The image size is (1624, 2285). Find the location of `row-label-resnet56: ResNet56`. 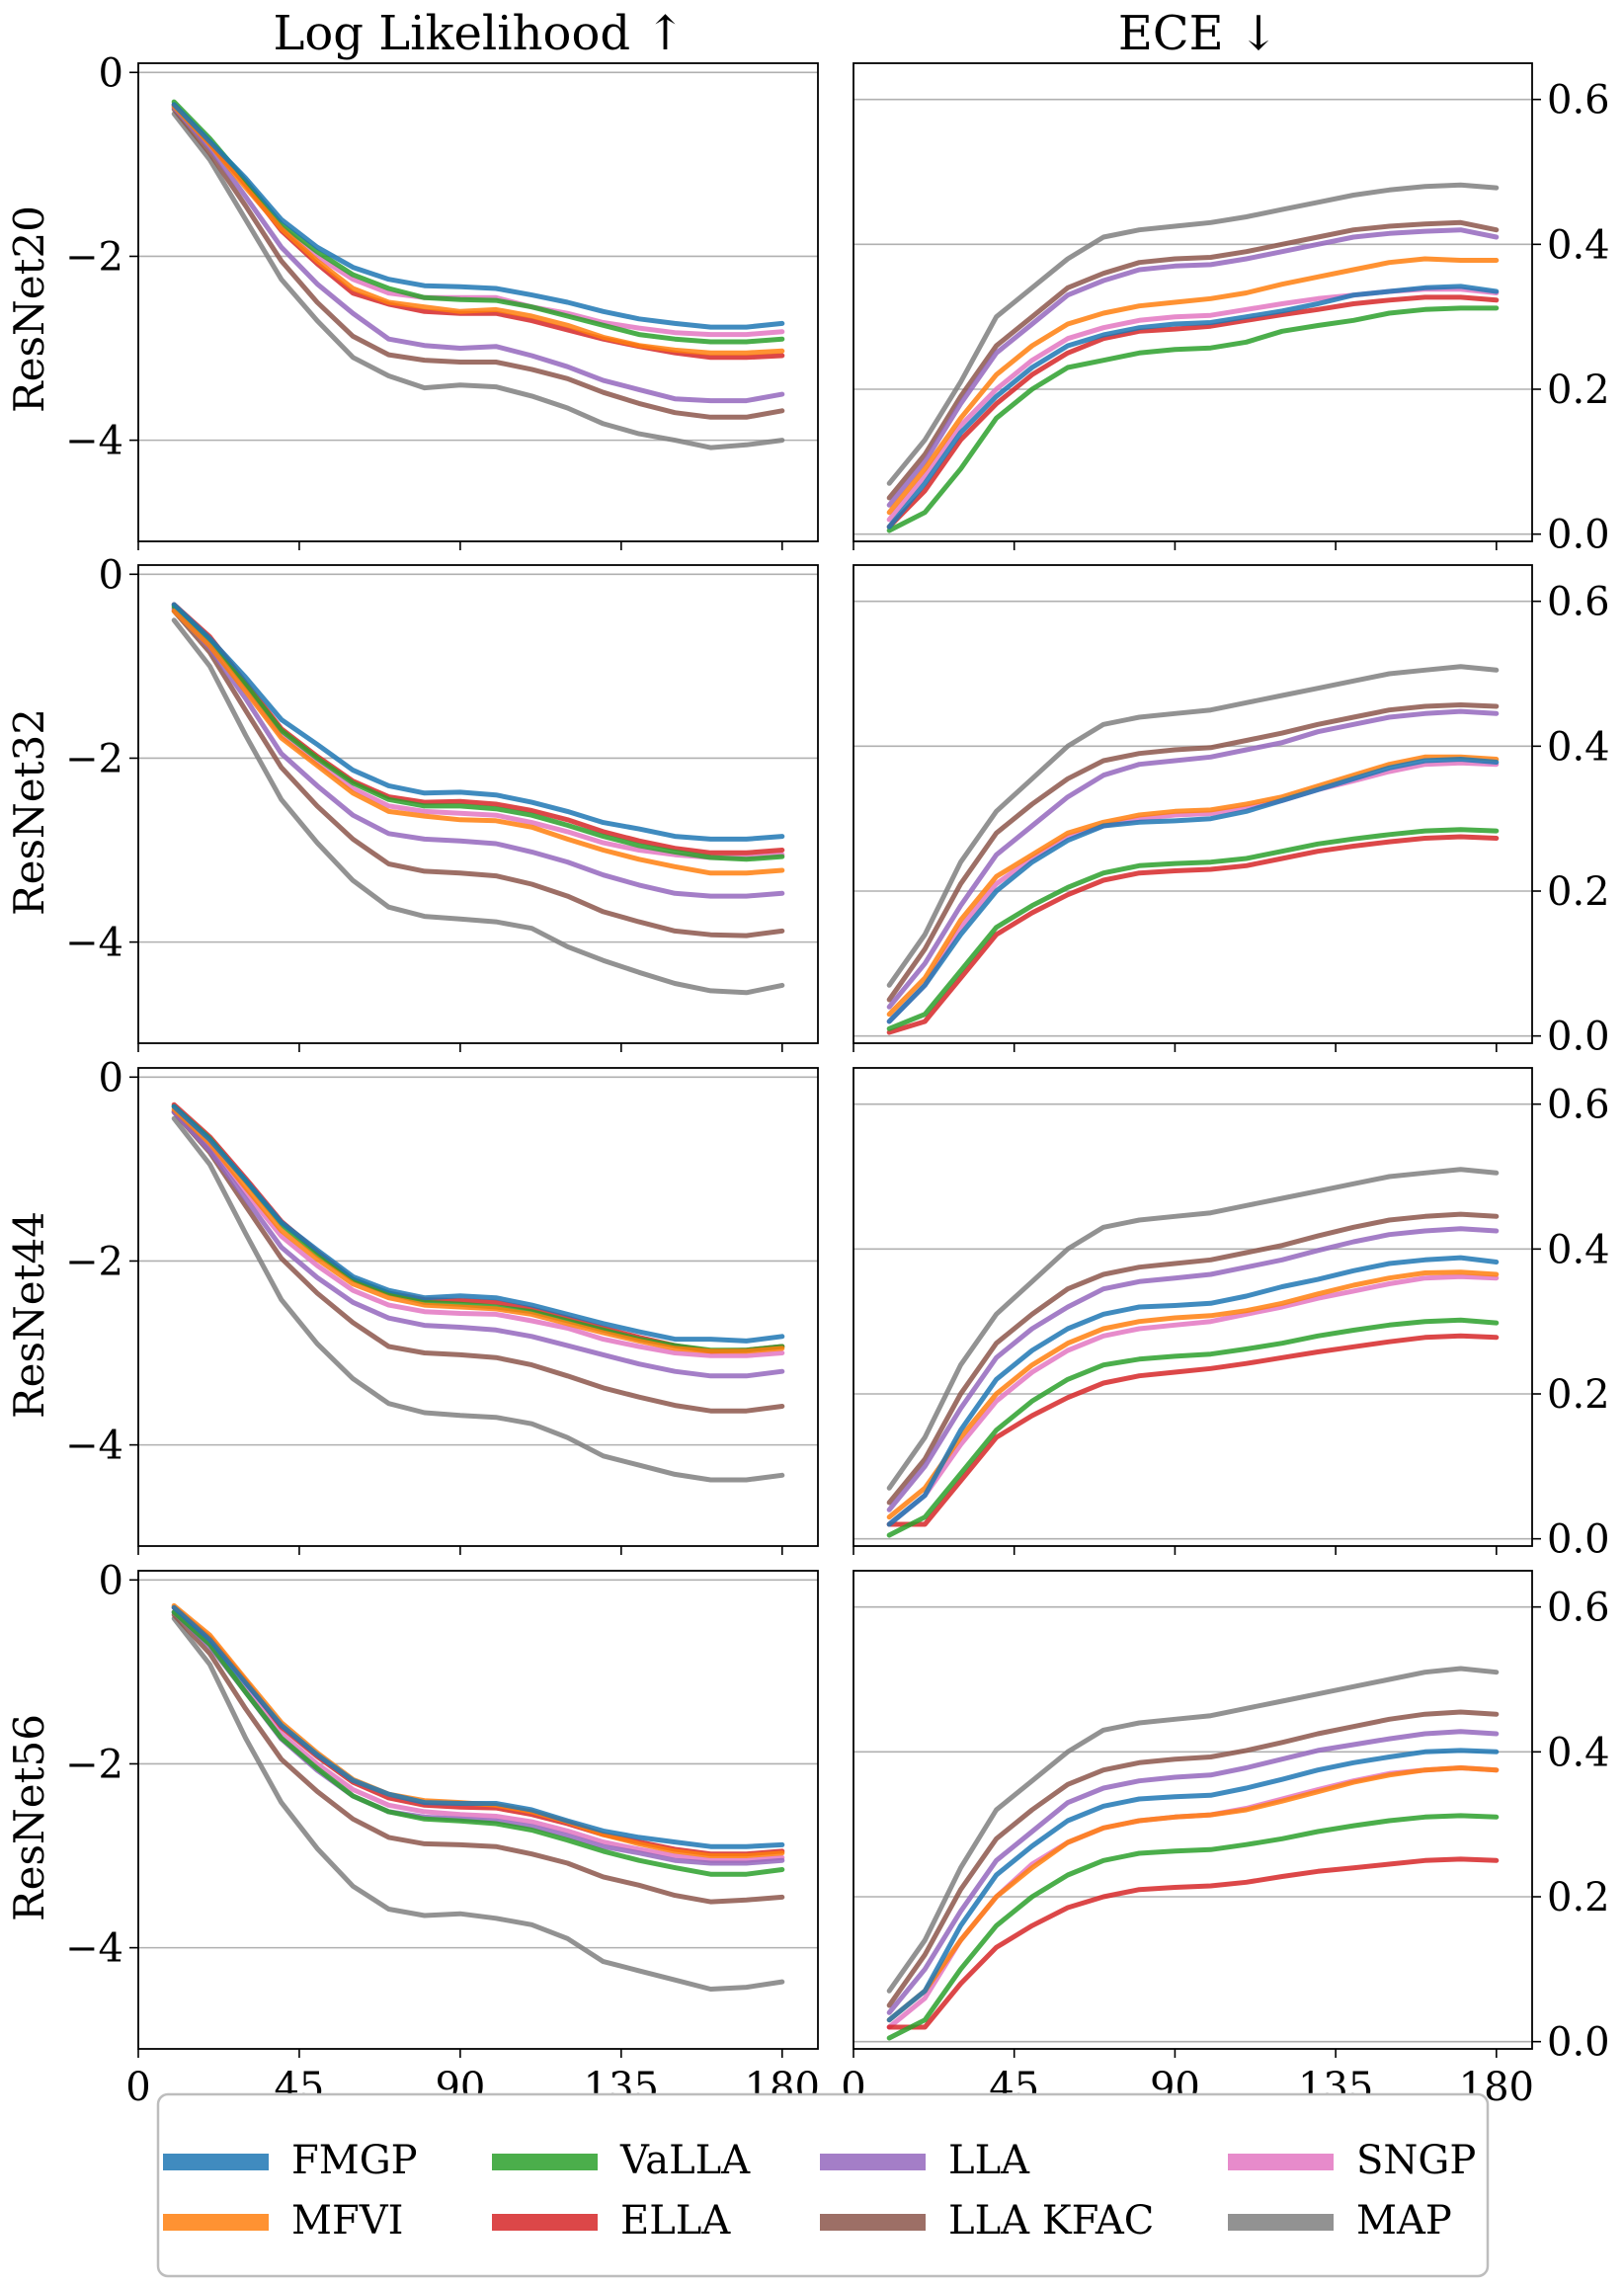

row-label-resnet56: ResNet56 is located at coordinates (29, 1817).